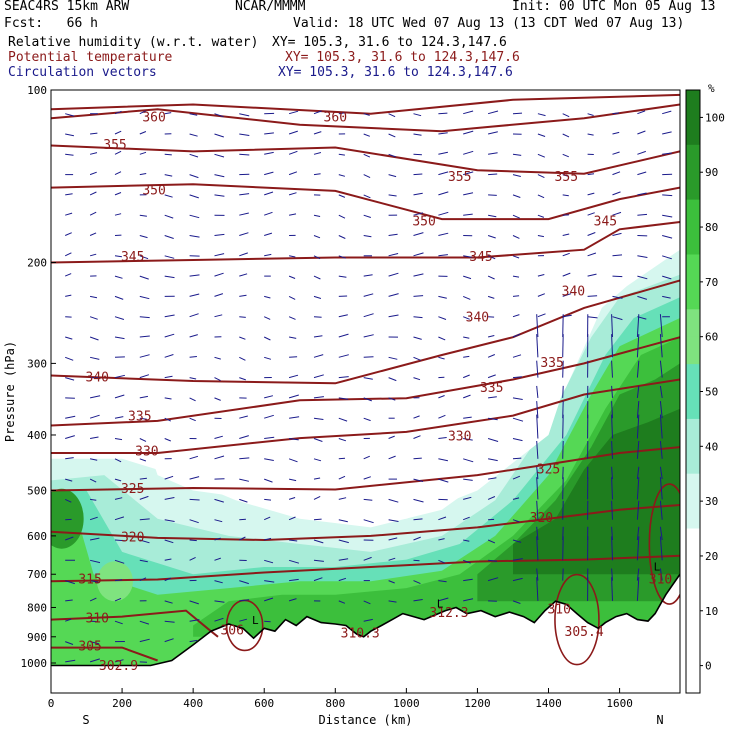 This screenshot has width=740, height=740. I want to click on field-vectors-name: Circulation vectors, so click(82, 72).